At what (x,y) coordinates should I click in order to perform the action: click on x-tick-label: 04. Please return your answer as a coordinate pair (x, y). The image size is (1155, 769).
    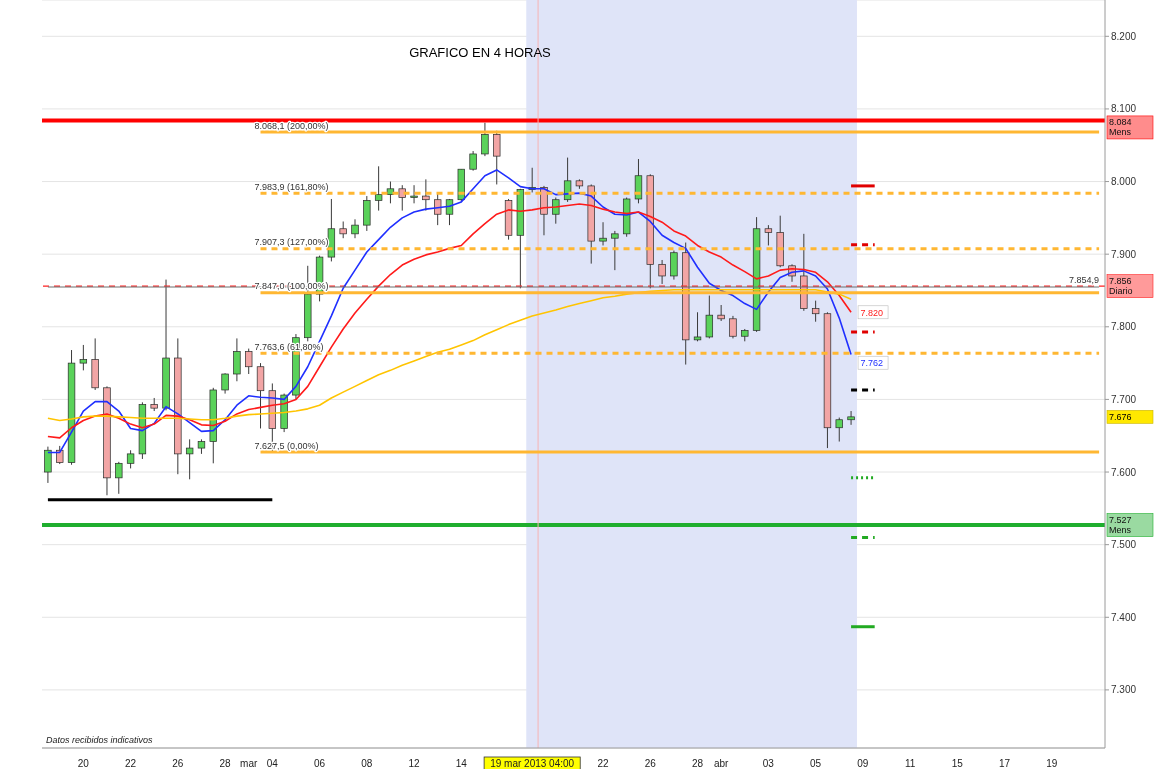
    Looking at the image, I should click on (272, 763).